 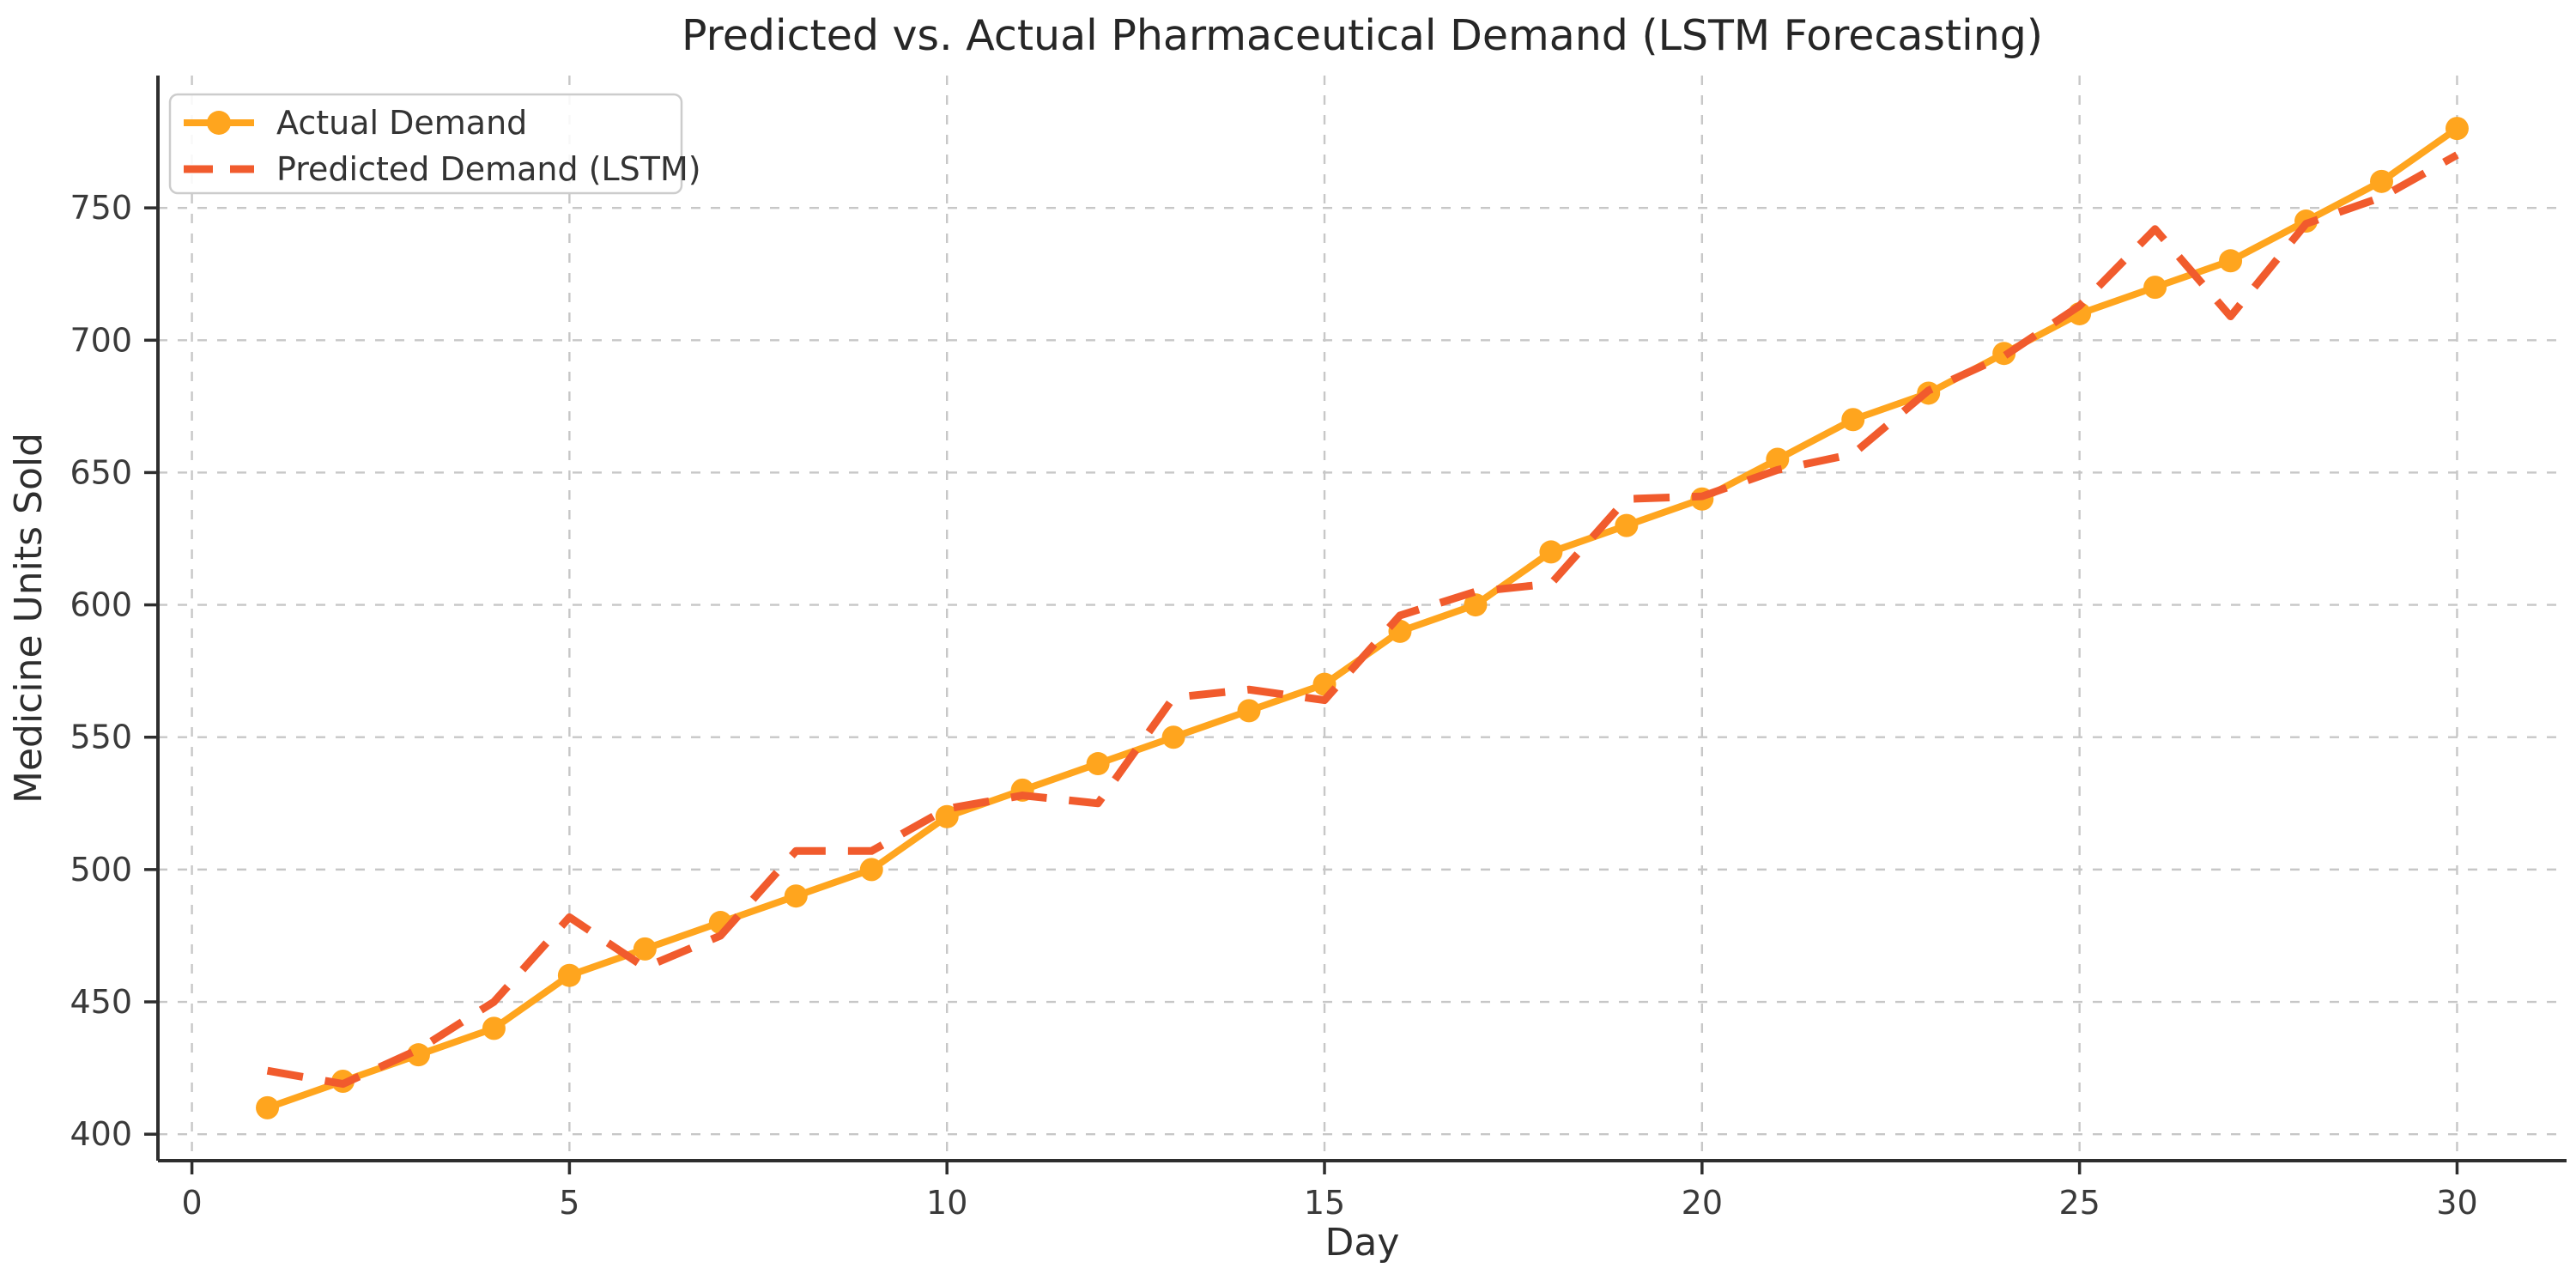 I want to click on legend: Actual Demand Predicted Demand (LSTM), so click(x=434, y=144).